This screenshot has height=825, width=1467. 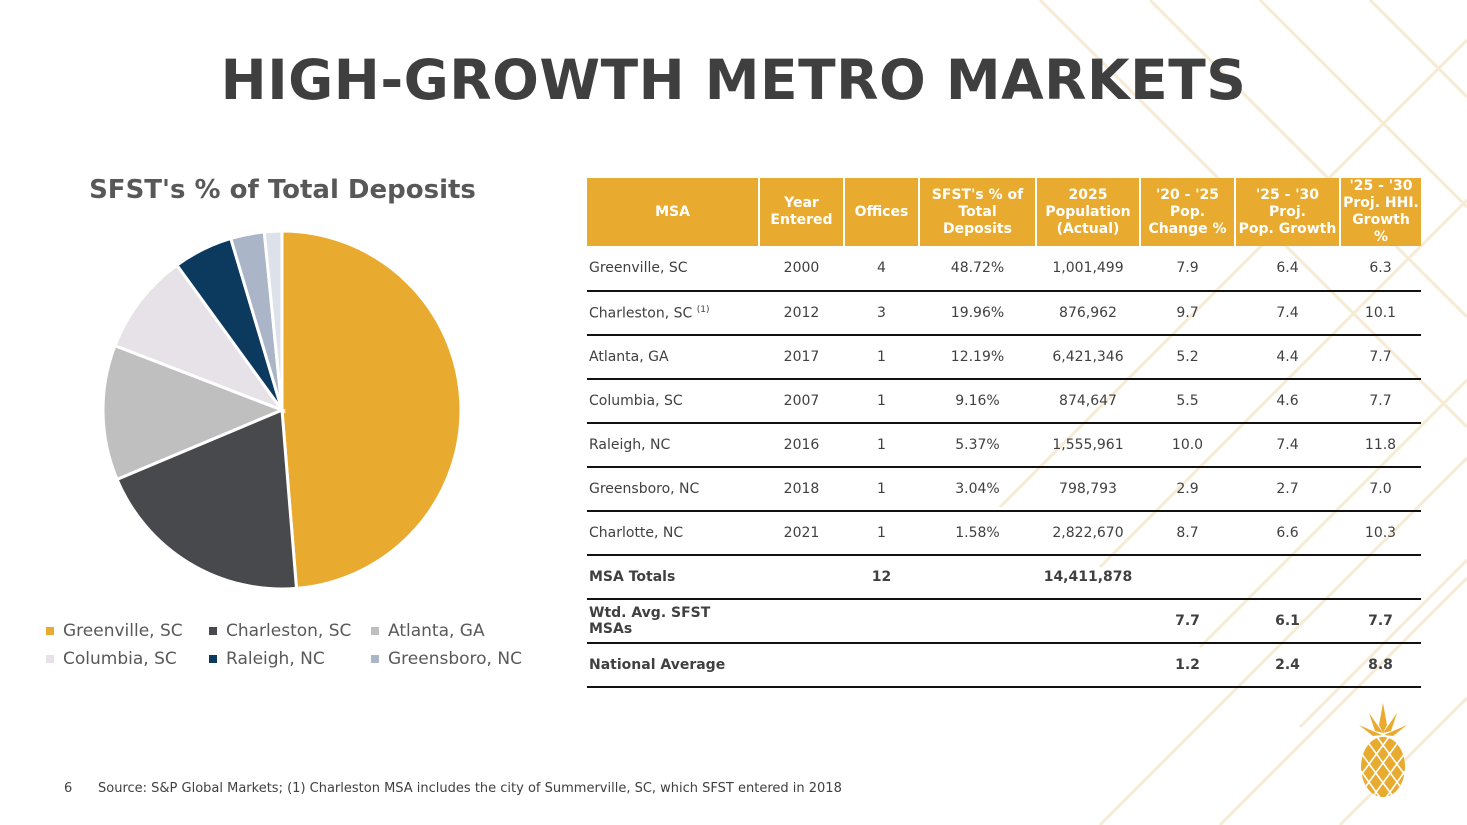 I want to click on legend-label: Charleston, SC, so click(x=289, y=631).